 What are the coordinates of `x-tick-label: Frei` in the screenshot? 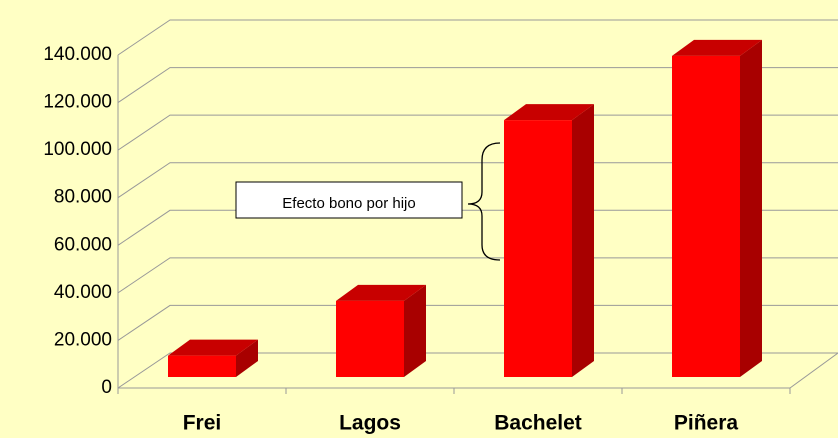 It's located at (202, 423).